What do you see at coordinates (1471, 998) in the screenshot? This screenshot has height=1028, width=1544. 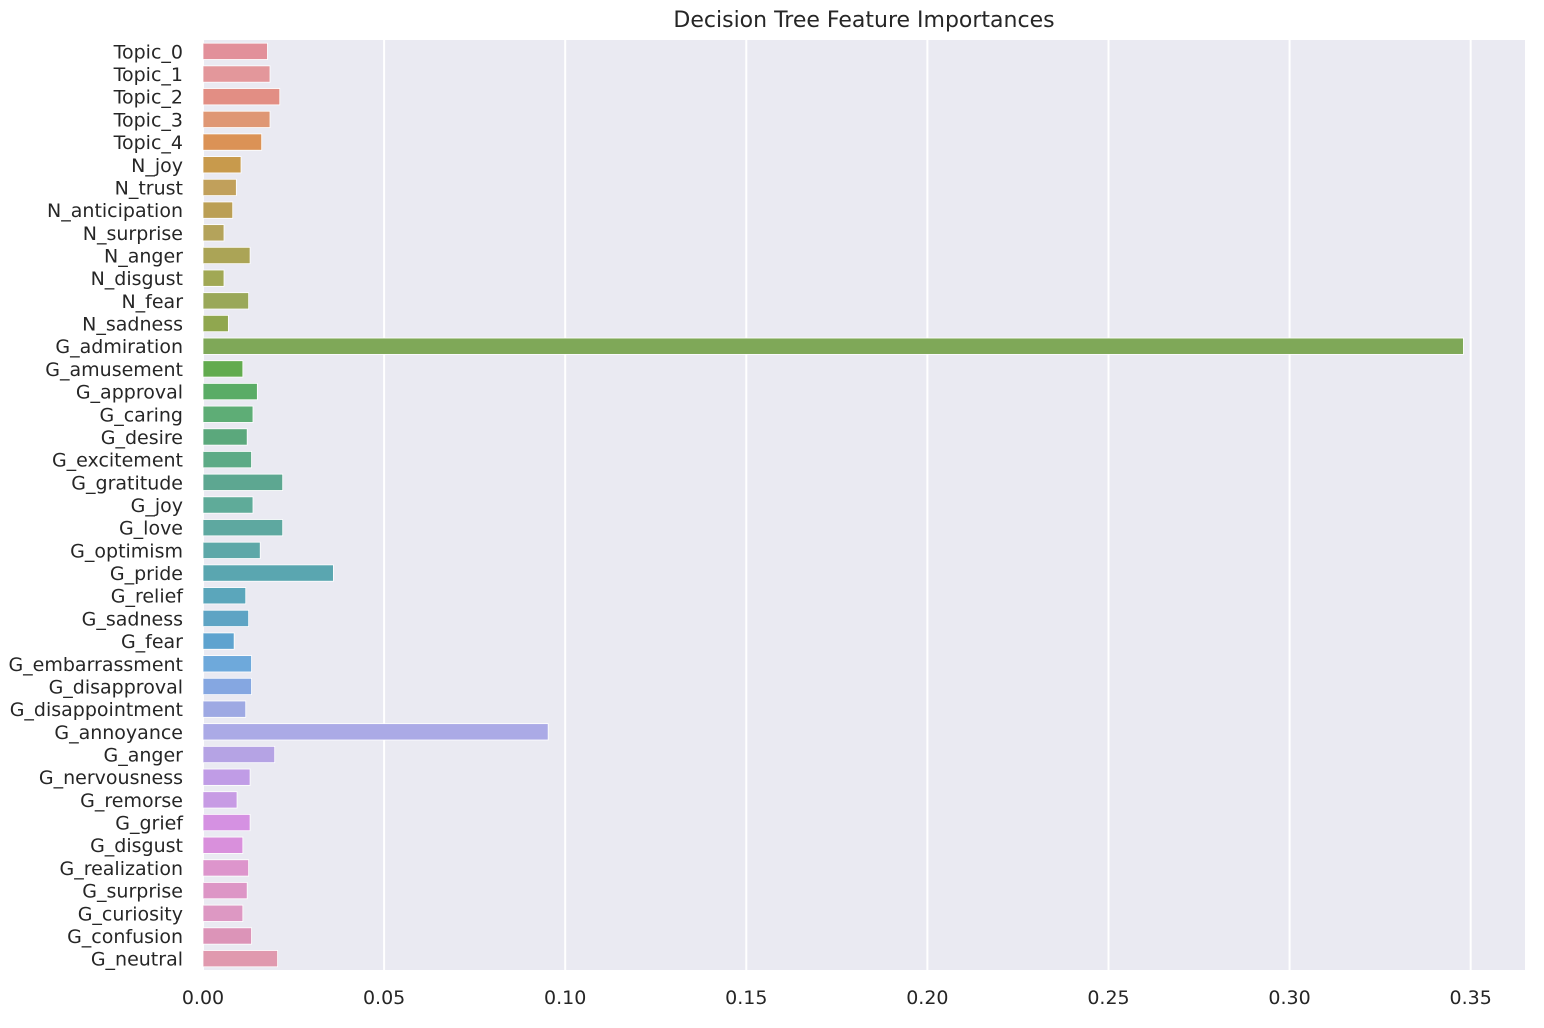 I see `x-tick-label: 0.35` at bounding box center [1471, 998].